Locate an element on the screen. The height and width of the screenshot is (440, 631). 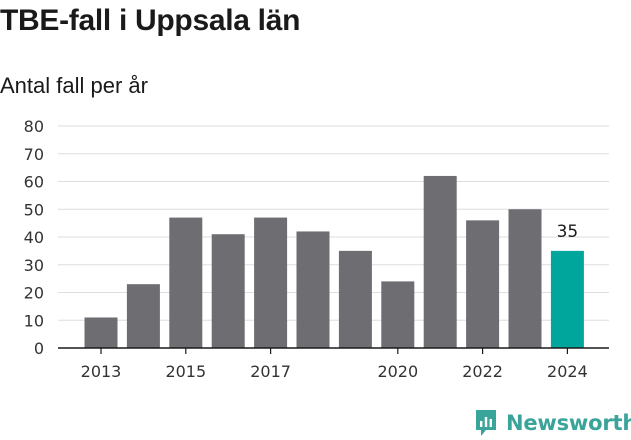
bar-2016 is located at coordinates (228, 291).